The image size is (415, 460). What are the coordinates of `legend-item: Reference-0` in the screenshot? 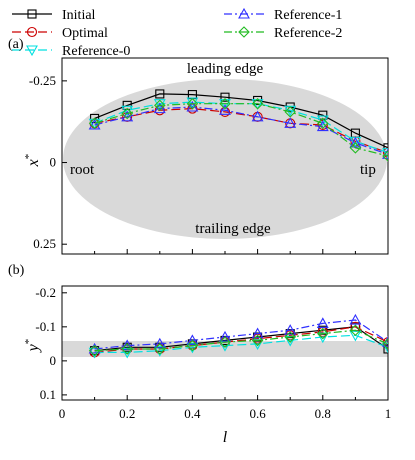 It's located at (71, 51).